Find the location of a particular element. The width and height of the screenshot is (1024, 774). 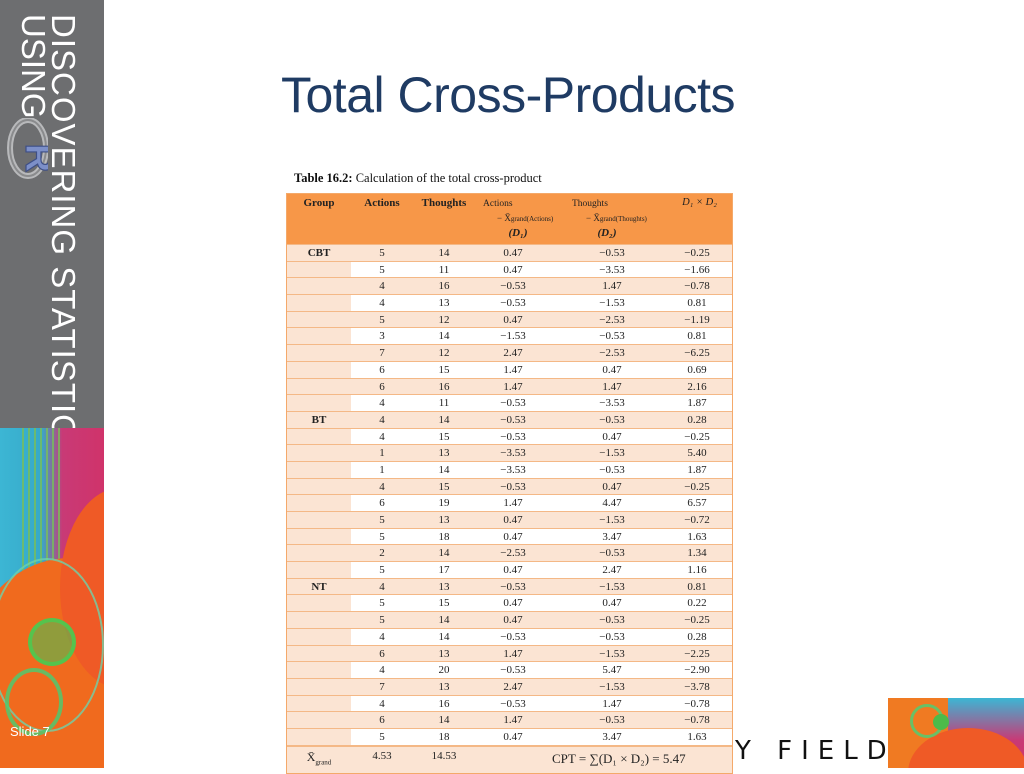

table-row: 3 14 −1.53 −0.53 0.81 is located at coordinates (509, 336).